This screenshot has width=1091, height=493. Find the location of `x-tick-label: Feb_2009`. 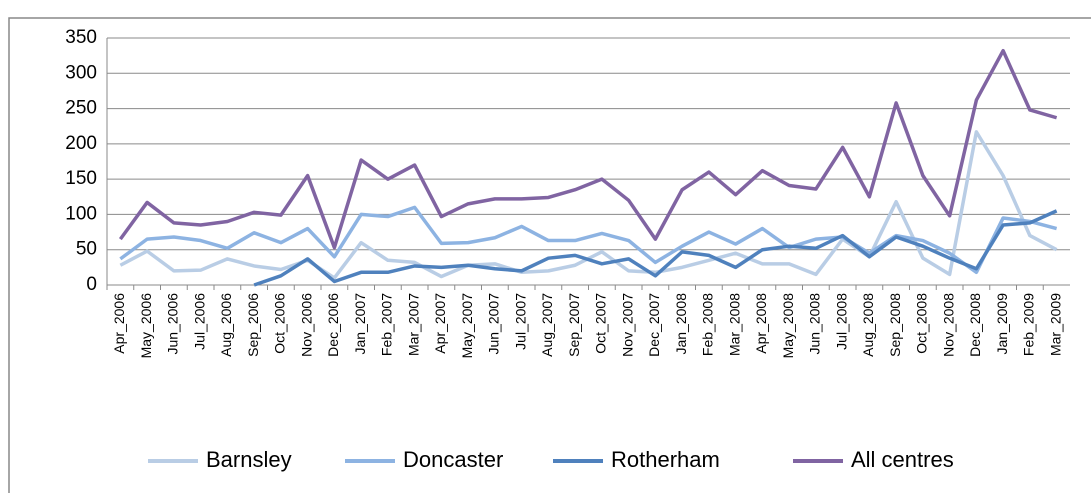

x-tick-label: Feb_2009 is located at coordinates (1029, 324).